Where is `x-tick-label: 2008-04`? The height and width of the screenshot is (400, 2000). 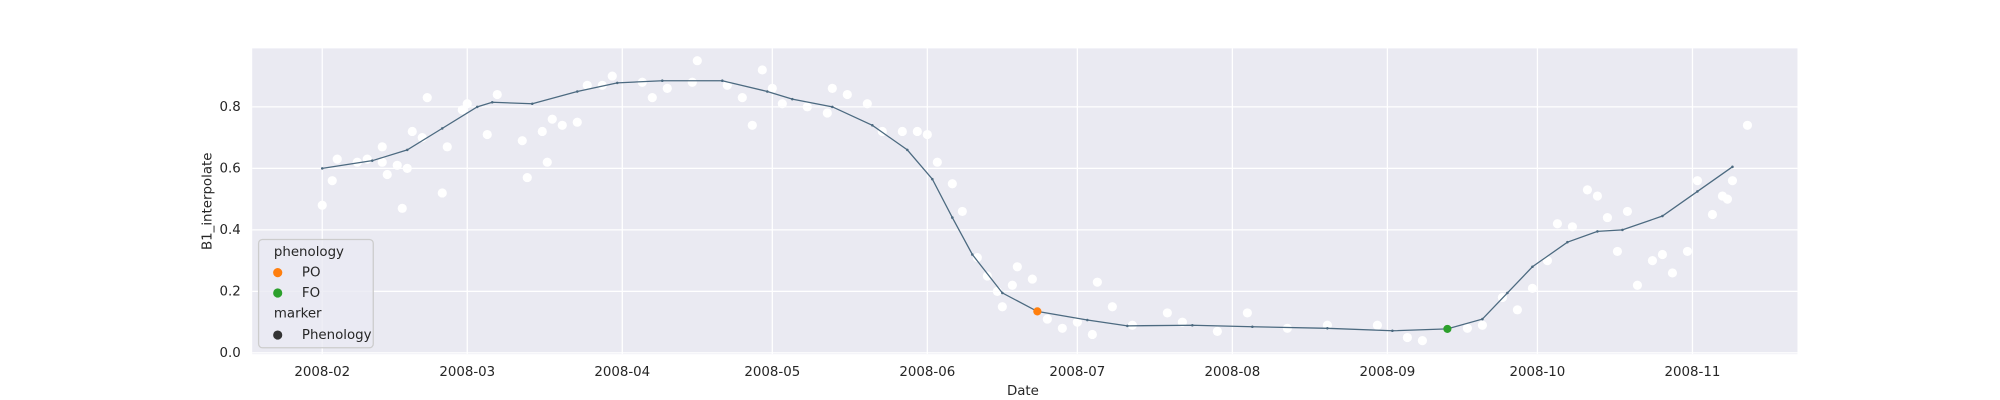
x-tick-label: 2008-04 is located at coordinates (622, 372).